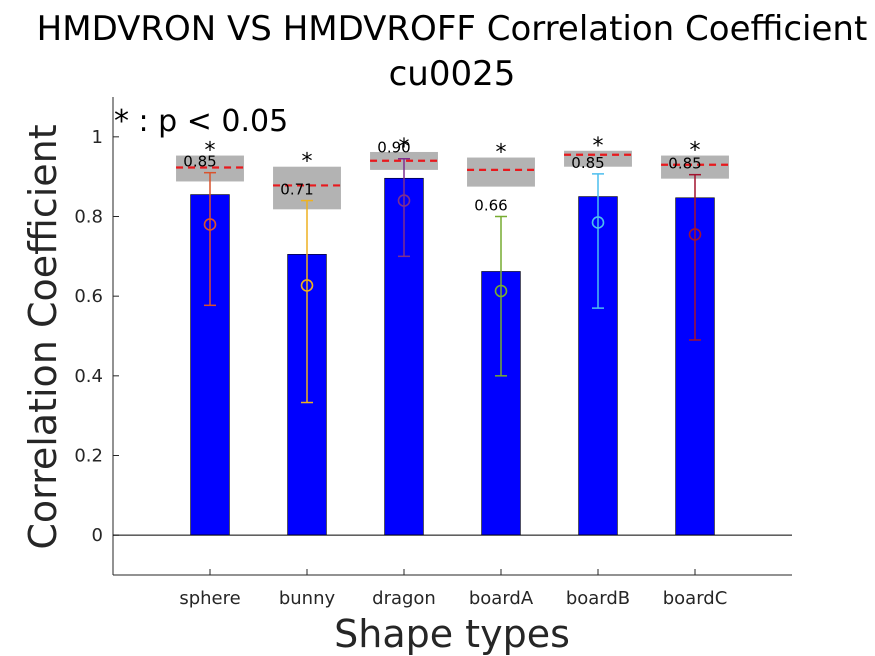  I want to click on x-tick-label: bunny, so click(307, 598).